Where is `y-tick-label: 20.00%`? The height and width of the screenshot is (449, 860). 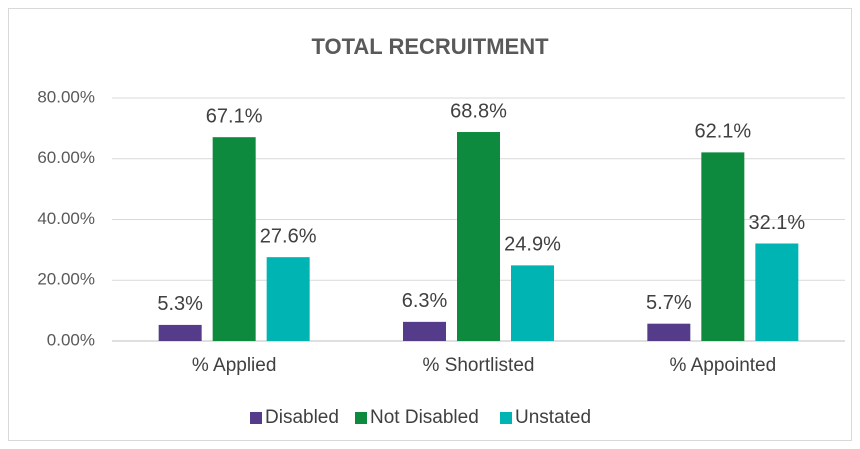 y-tick-label: 20.00% is located at coordinates (66, 279).